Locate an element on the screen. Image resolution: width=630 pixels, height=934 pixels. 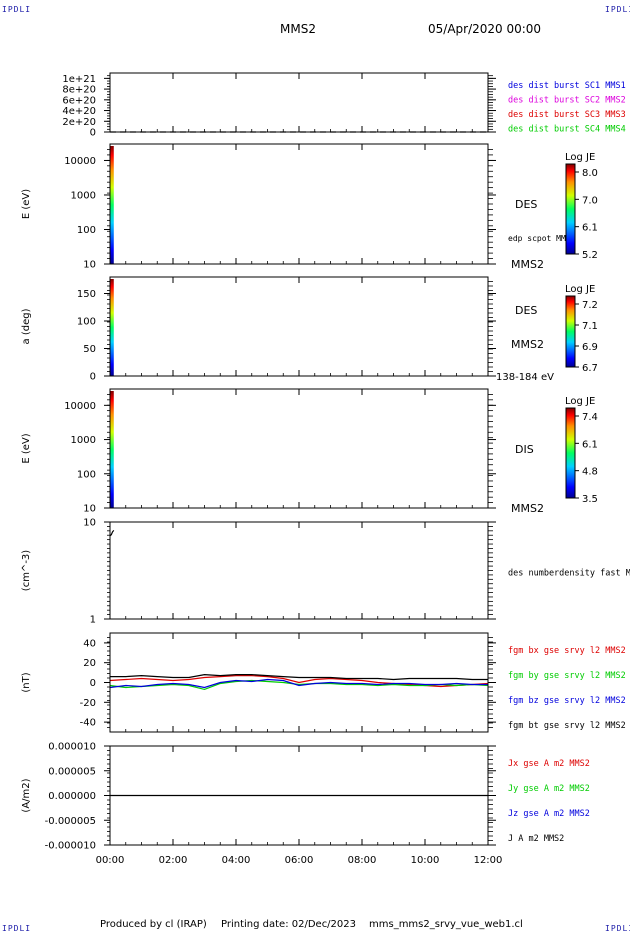
des-pitch-angle-colorbar-tick-label-1: 7.1 is located at coordinates (590, 326).